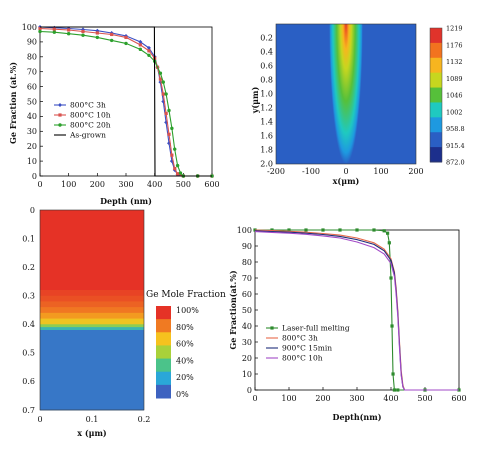  Describe the element at coordinates (92, 433) in the screenshot. I see `x-axis-label: x (μm)` at that location.